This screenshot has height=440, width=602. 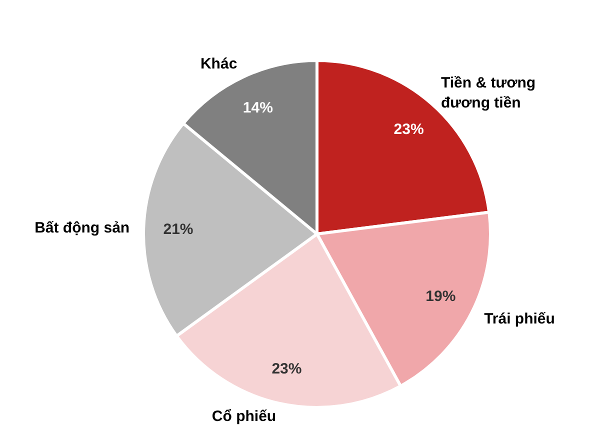 What do you see at coordinates (519, 319) in the screenshot?
I see `slice-label: Trái phiếu` at bounding box center [519, 319].